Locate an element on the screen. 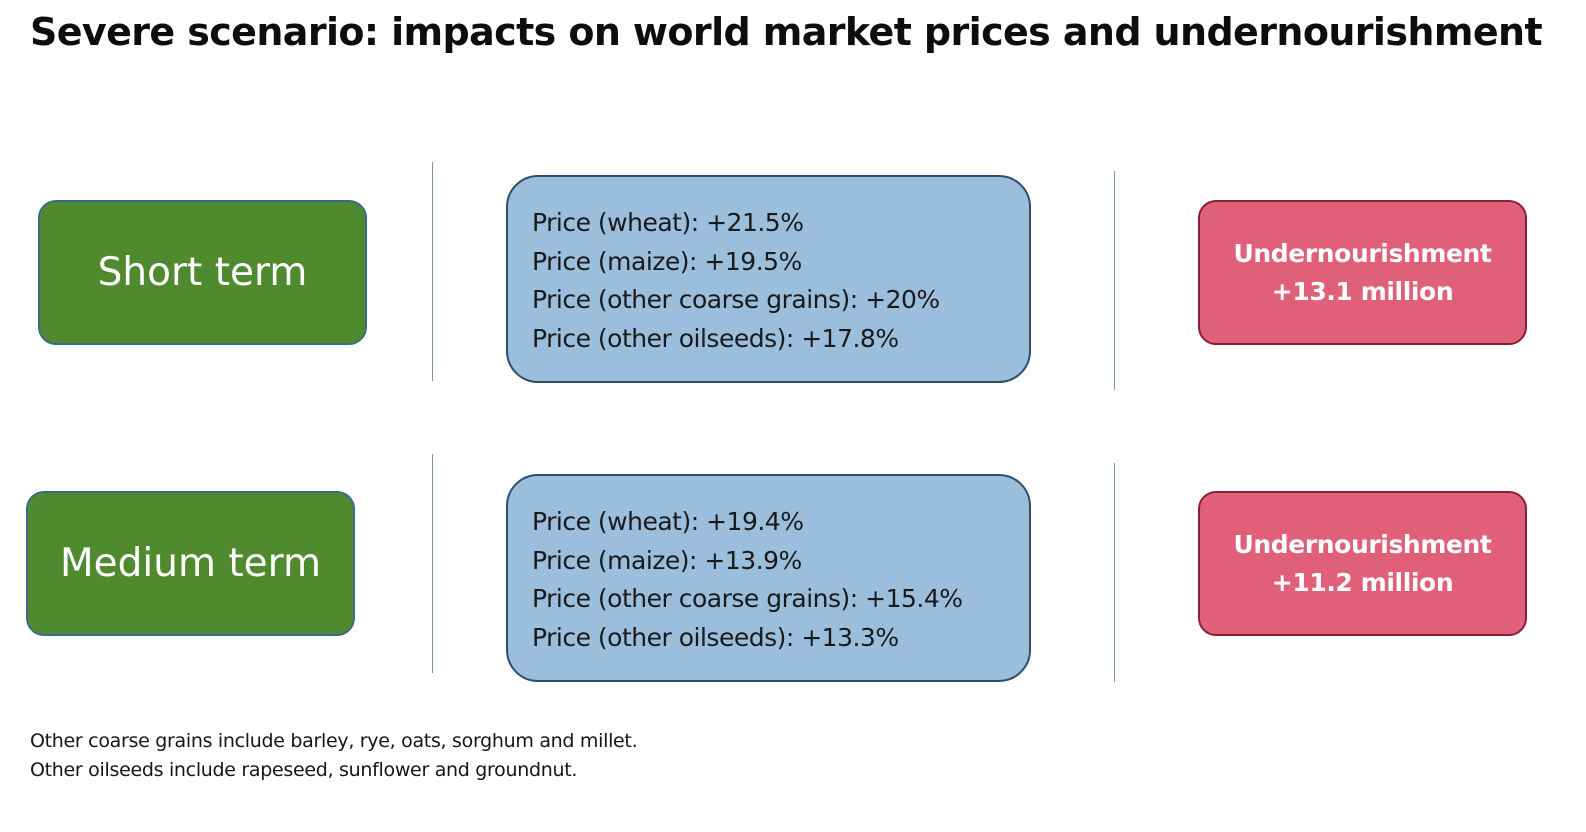 Image resolution: width=1586 pixels, height=832 pixels. medium-term-price-maize: Price (maize): +13.9% is located at coordinates (667, 560).